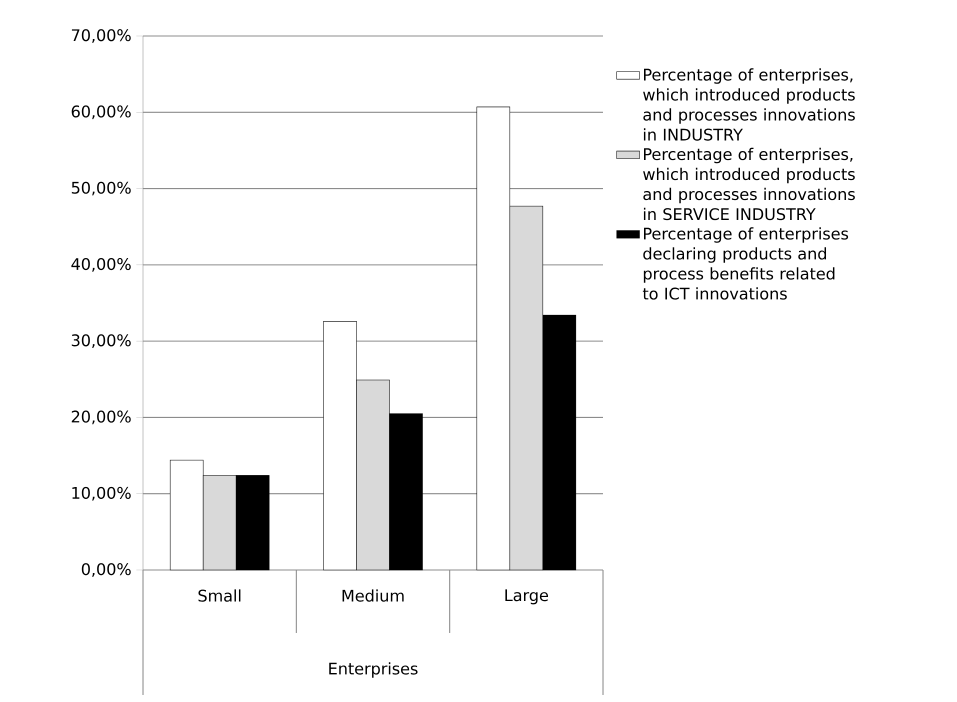 Image resolution: width=957 pixels, height=702 pixels. What do you see at coordinates (749, 104) in the screenshot?
I see `legend-label: Percentage of enterprises, which introduced products and processes innovations in INDUSTRY` at bounding box center [749, 104].